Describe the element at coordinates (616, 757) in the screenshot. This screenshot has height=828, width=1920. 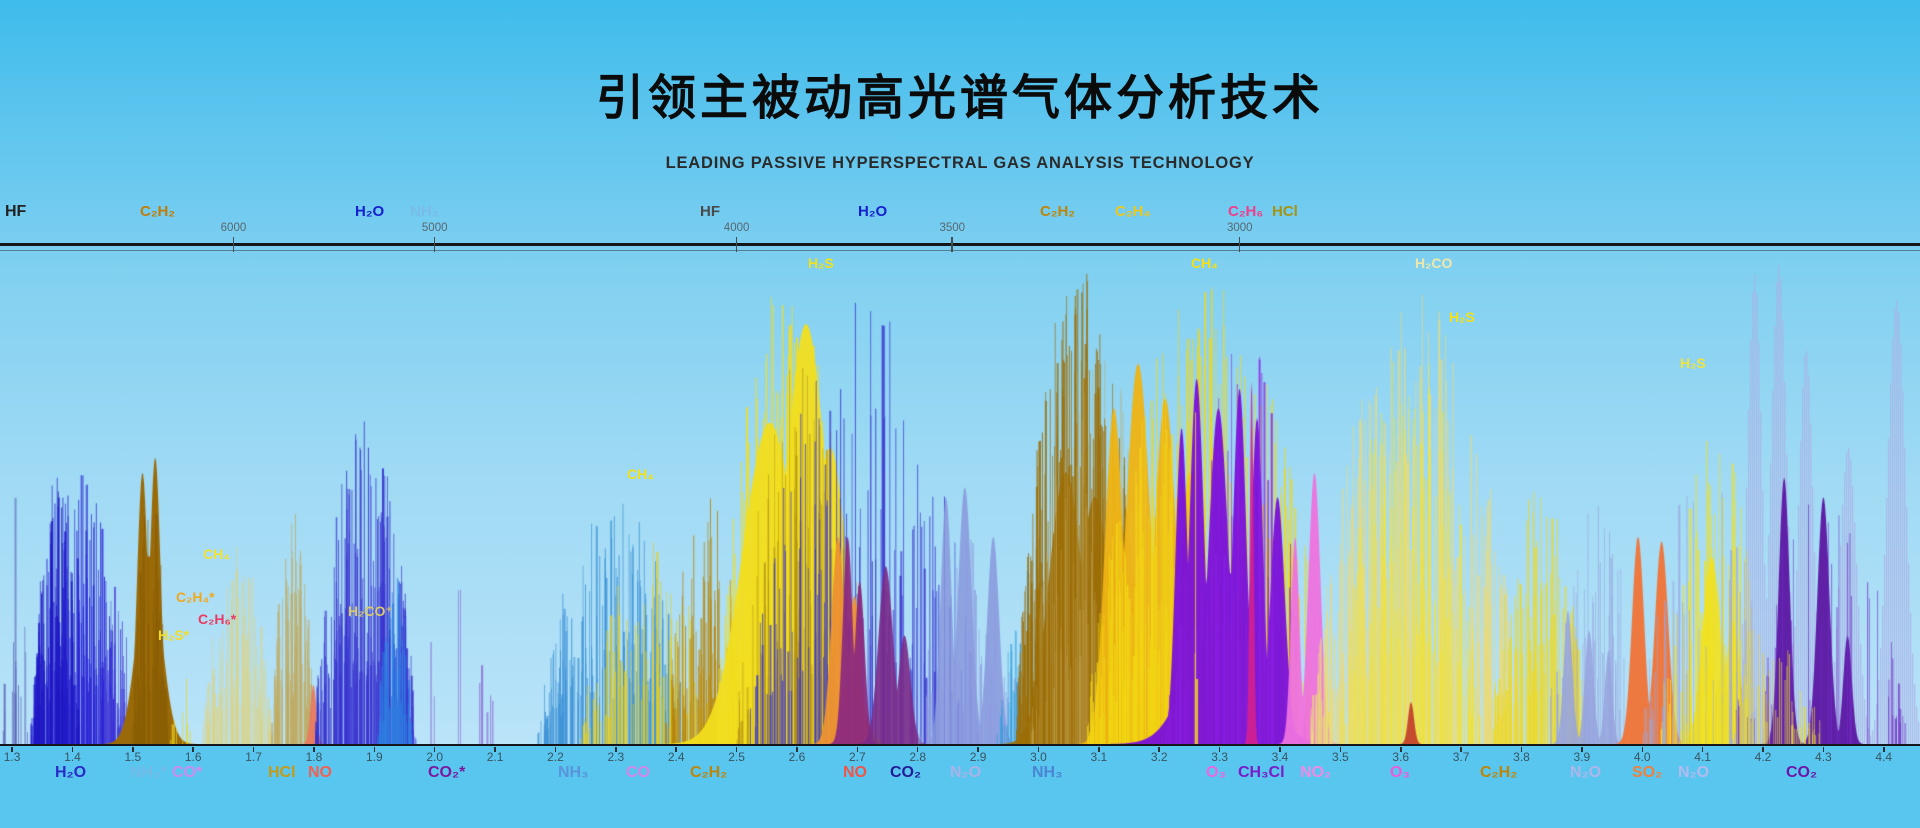
I see `wavelength-tick-label: 2.3` at that location.